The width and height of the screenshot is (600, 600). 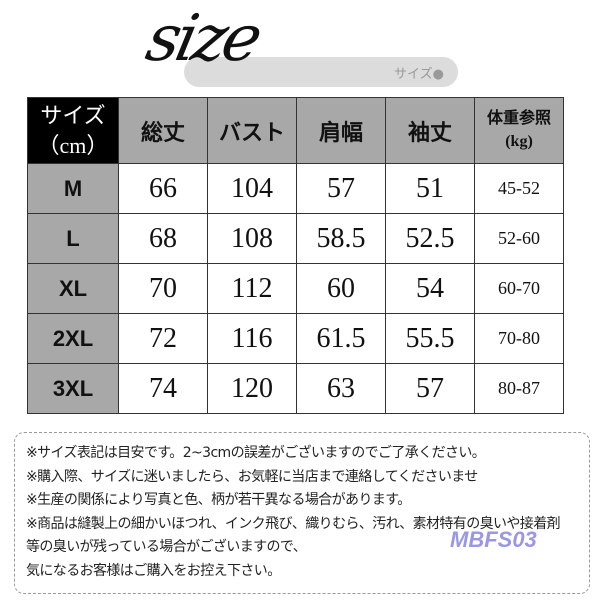 I want to click on size-cell: L, so click(x=73, y=238).